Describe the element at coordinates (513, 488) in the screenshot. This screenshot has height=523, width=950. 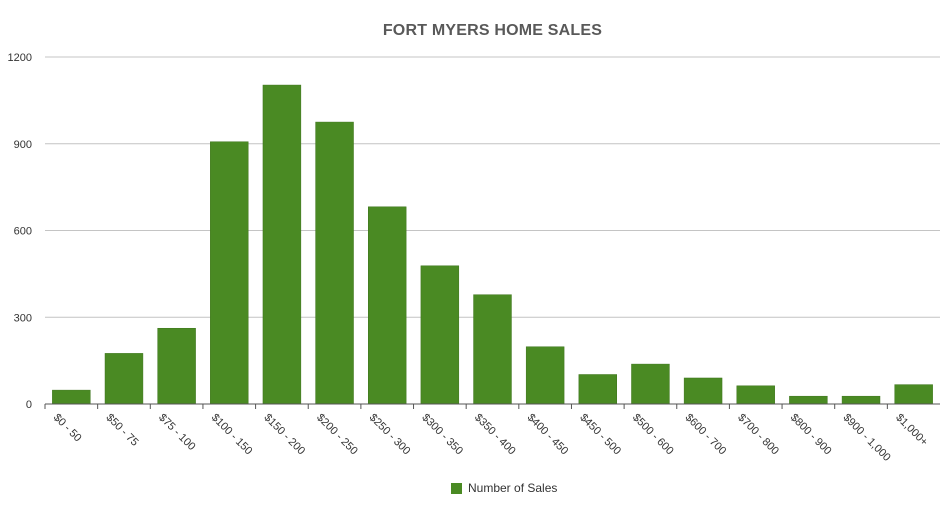
I see `legend-label: Number of Sales` at that location.